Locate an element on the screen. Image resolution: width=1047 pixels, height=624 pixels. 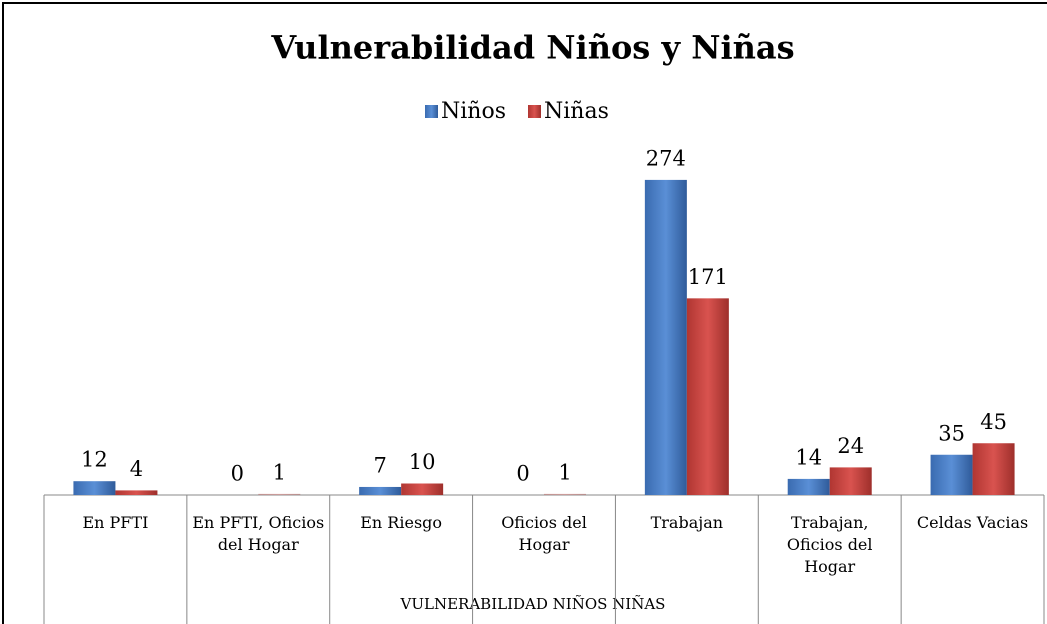
data-label: 35 is located at coordinates (951, 433).